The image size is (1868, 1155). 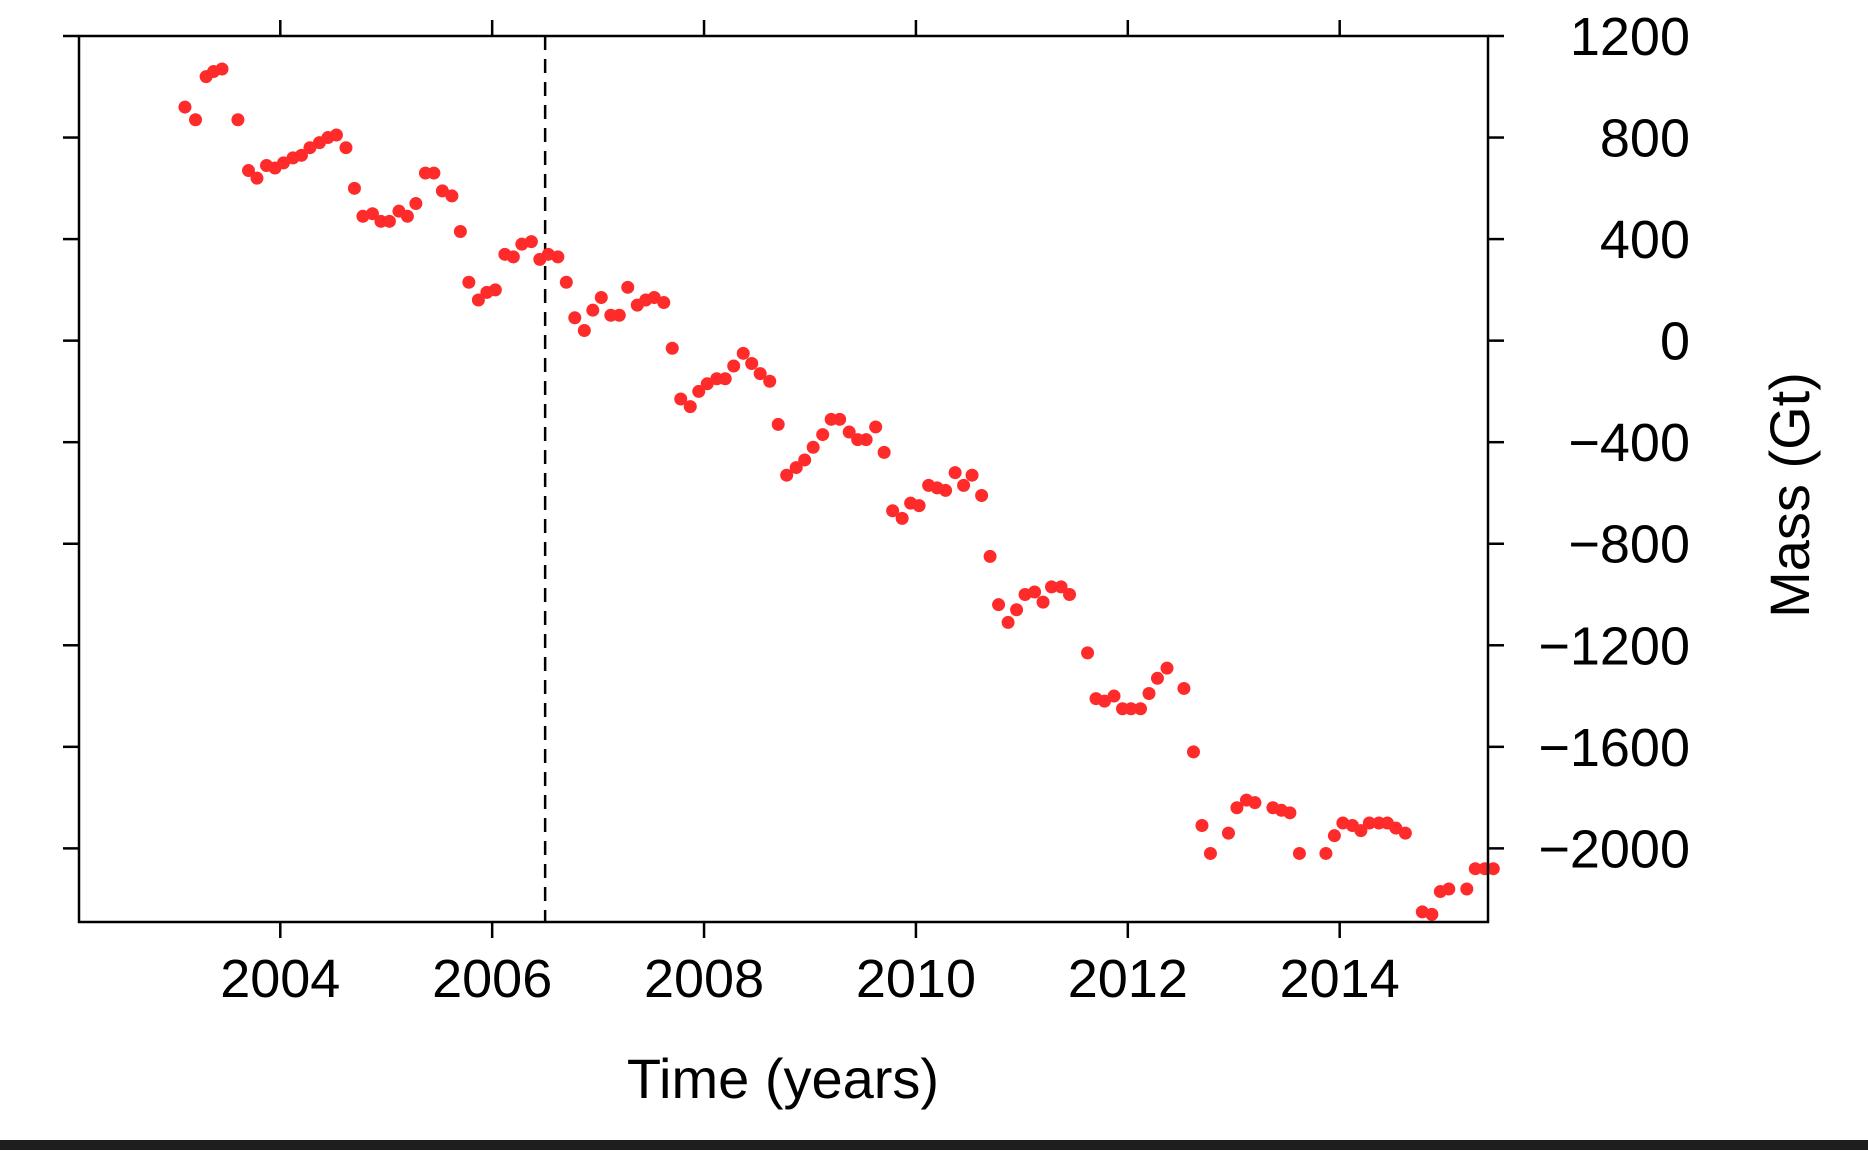 I want to click on y-tick-label: −1200, so click(x=1614, y=646).